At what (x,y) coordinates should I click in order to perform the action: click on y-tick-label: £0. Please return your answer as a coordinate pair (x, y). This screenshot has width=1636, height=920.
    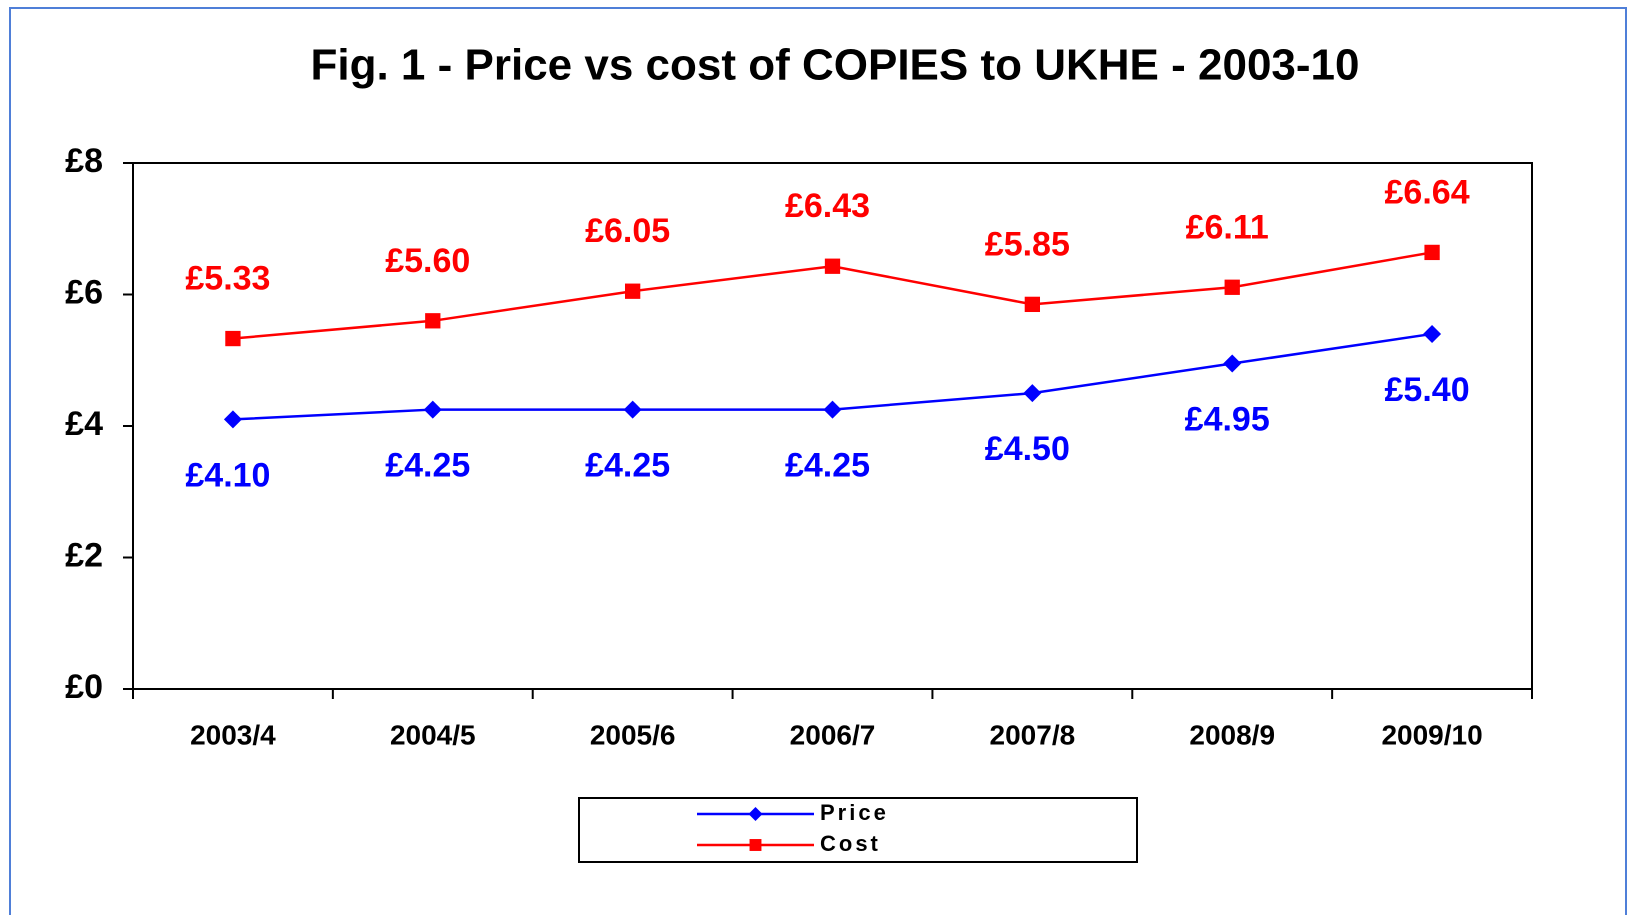
    Looking at the image, I should click on (84, 687).